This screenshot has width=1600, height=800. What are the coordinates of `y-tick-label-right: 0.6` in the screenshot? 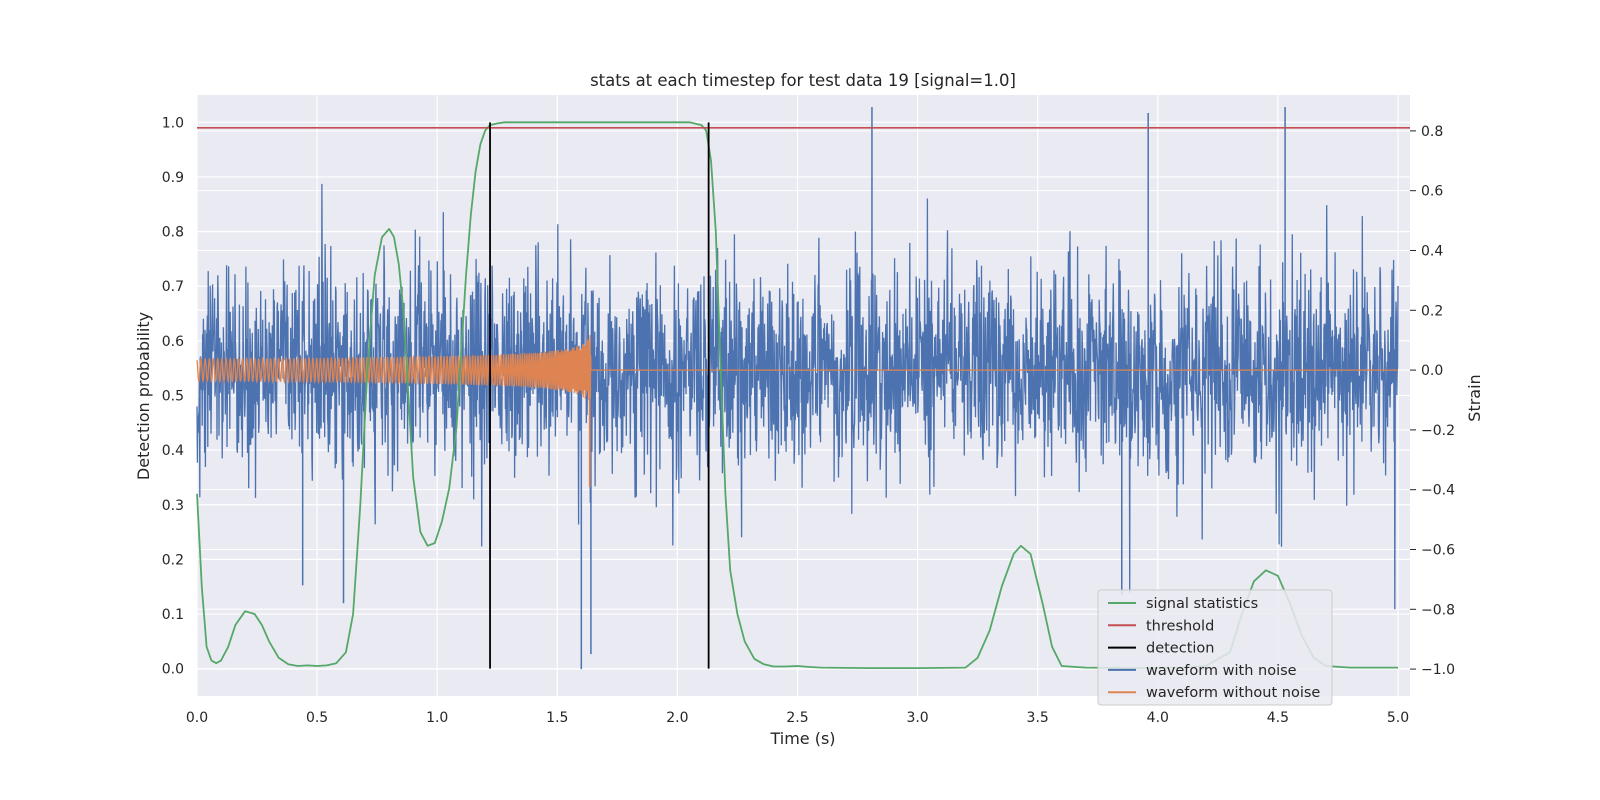 It's located at (1432, 192).